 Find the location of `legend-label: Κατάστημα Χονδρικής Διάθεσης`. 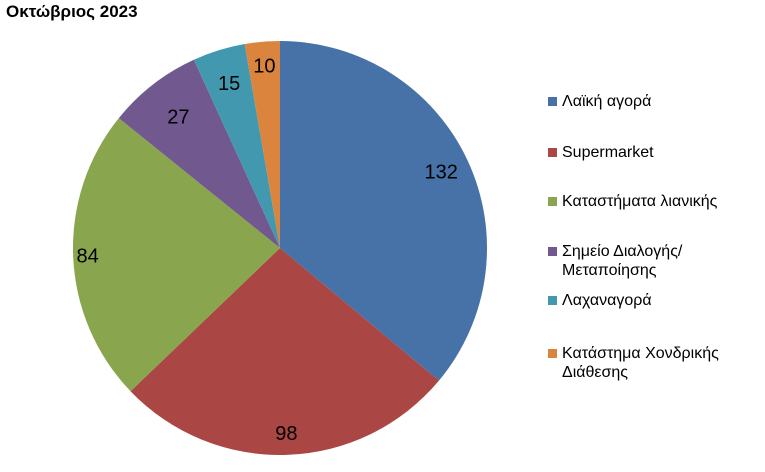

legend-label: Κατάστημα Χονδρικής Διάθεσης is located at coordinates (640, 363).